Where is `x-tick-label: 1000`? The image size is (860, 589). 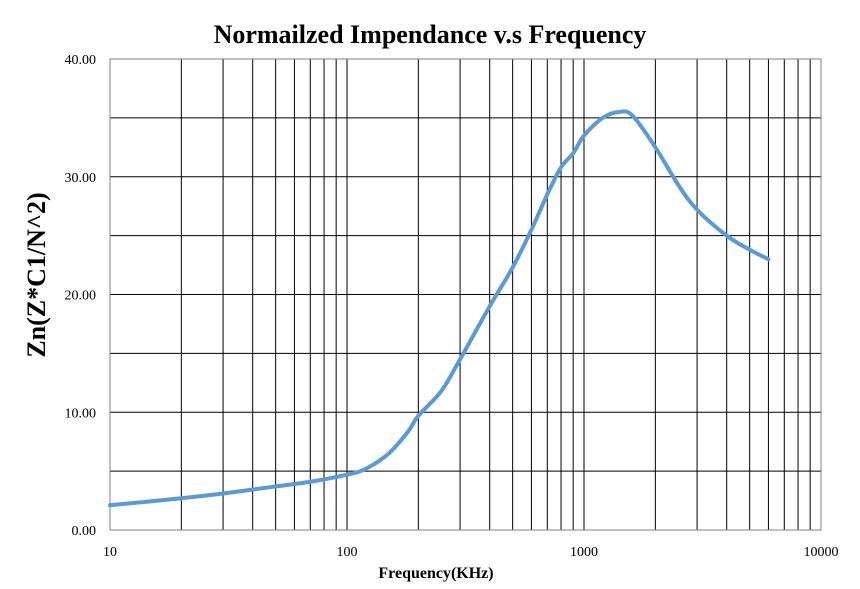 x-tick-label: 1000 is located at coordinates (584, 552).